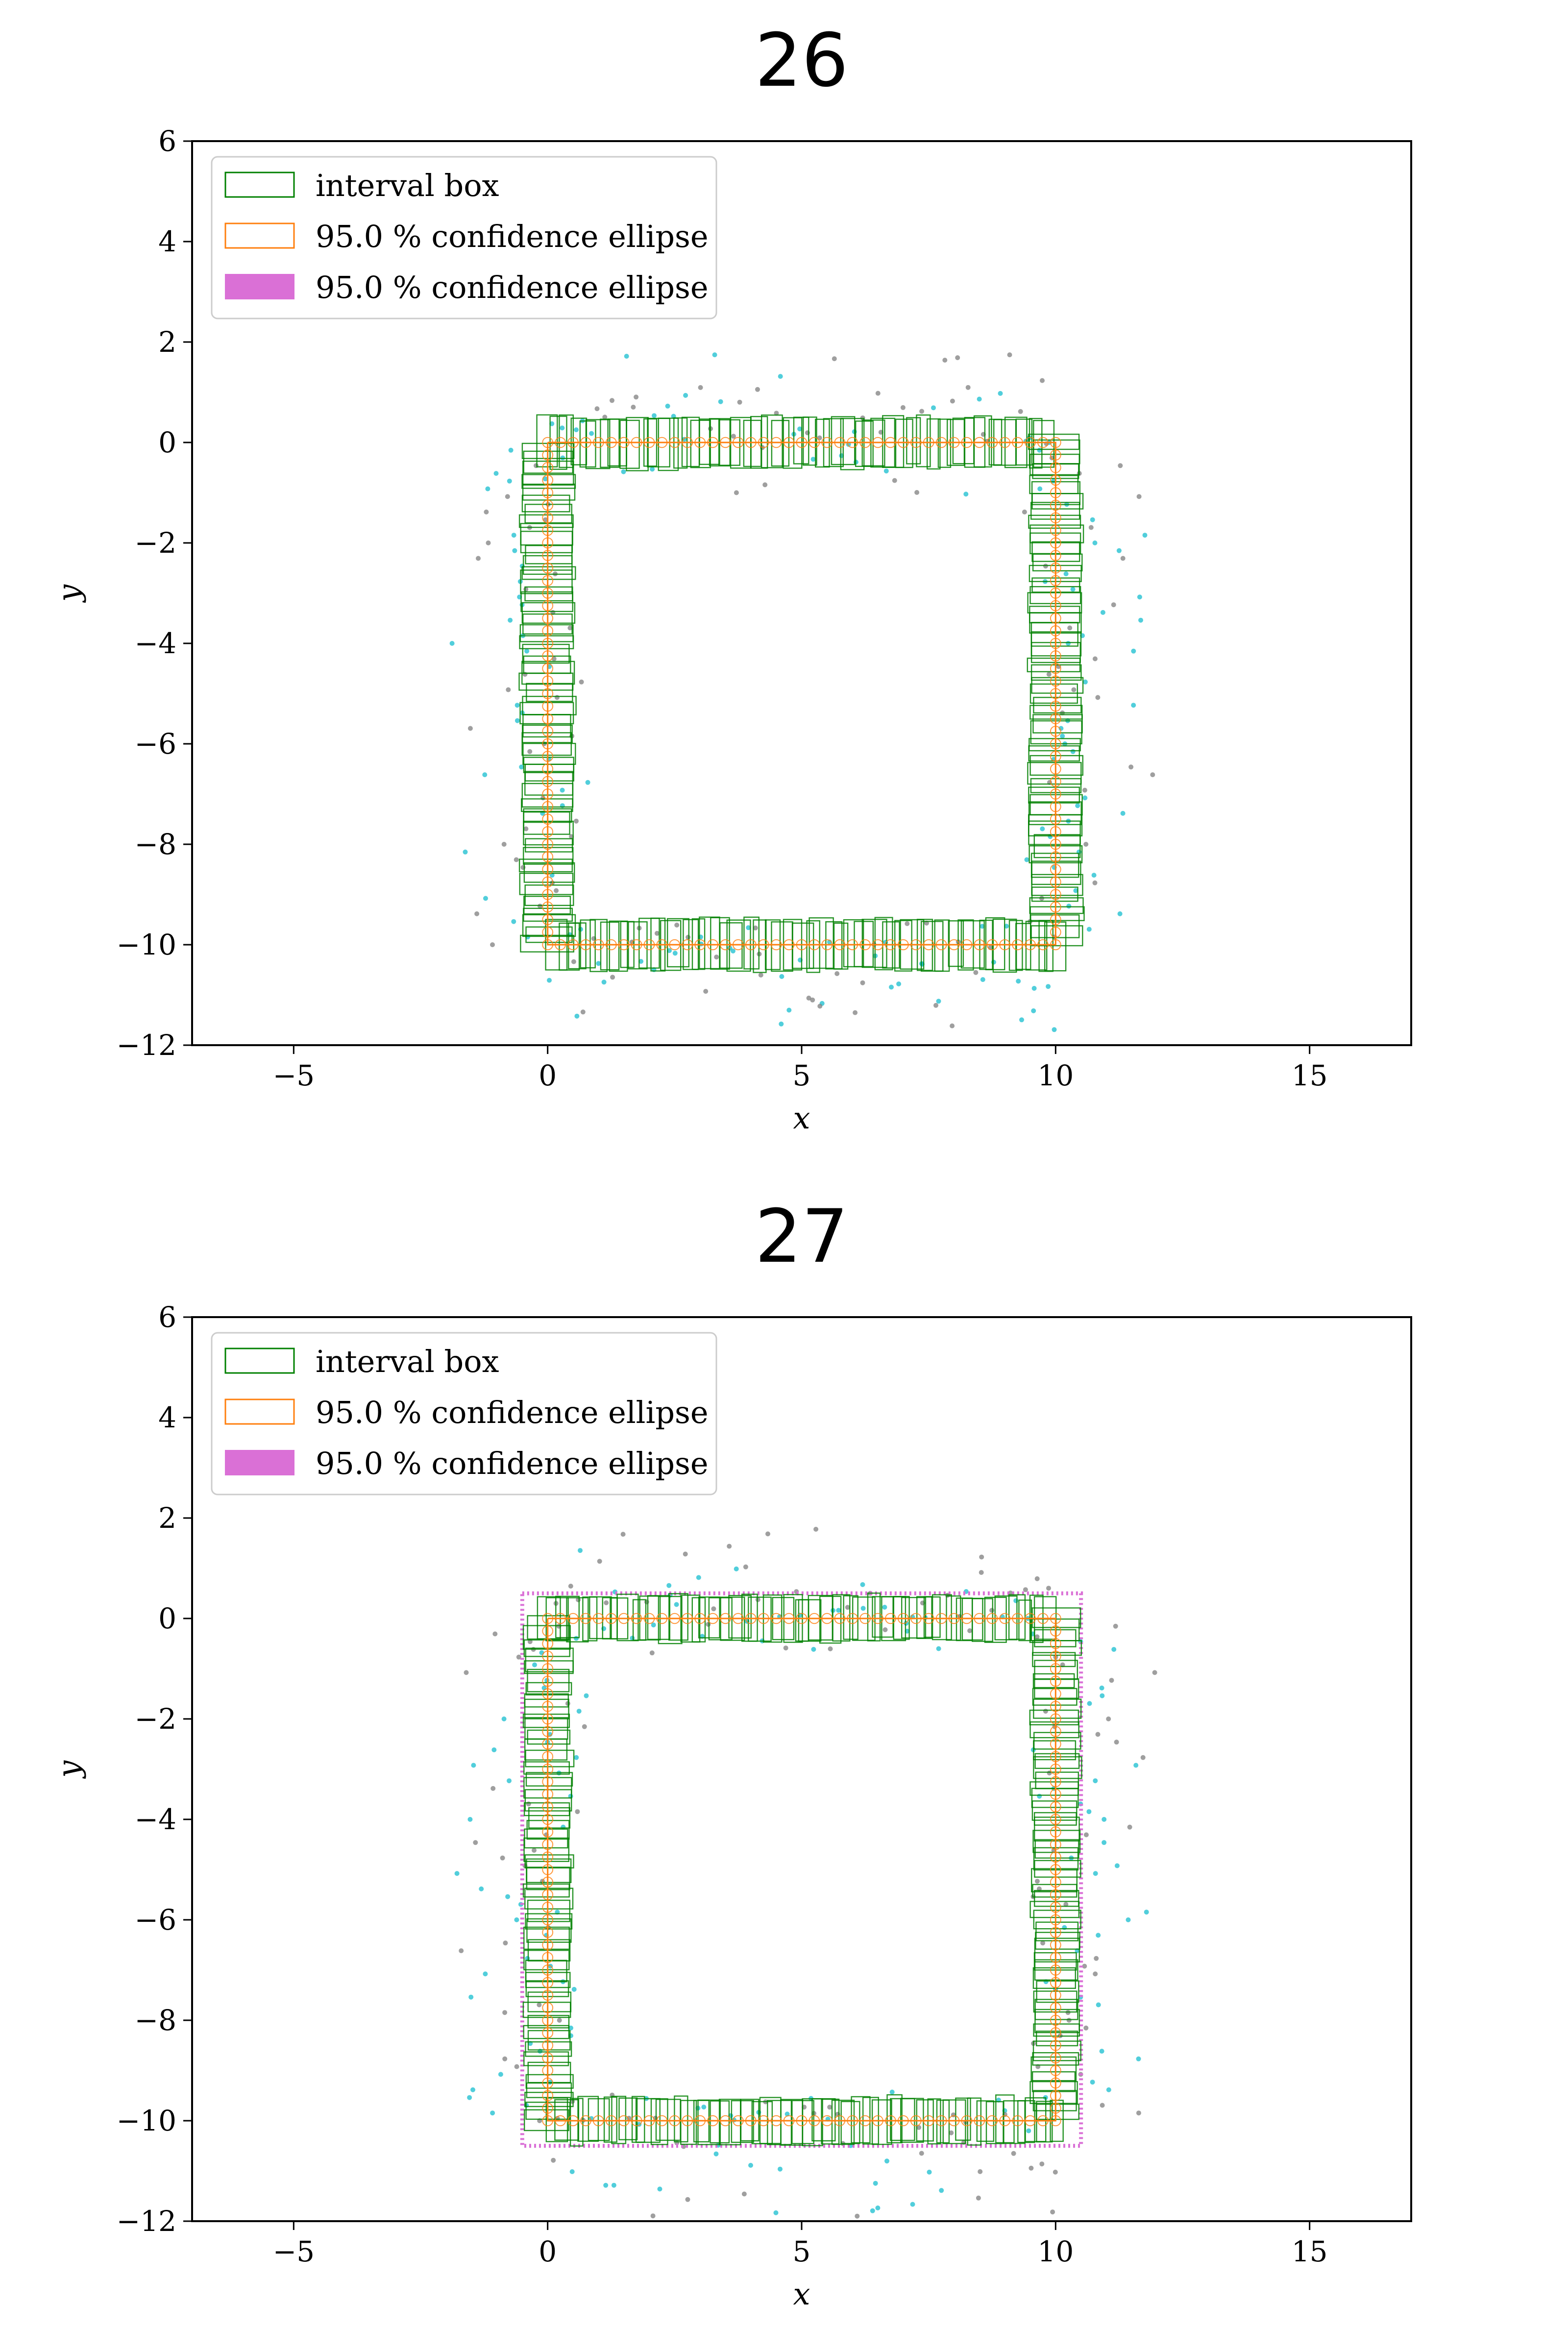 Image resolution: width=1568 pixels, height=2352 pixels. Describe the element at coordinates (512, 1412) in the screenshot. I see `legend-label: 95.0 % confidence ellipse` at that location.